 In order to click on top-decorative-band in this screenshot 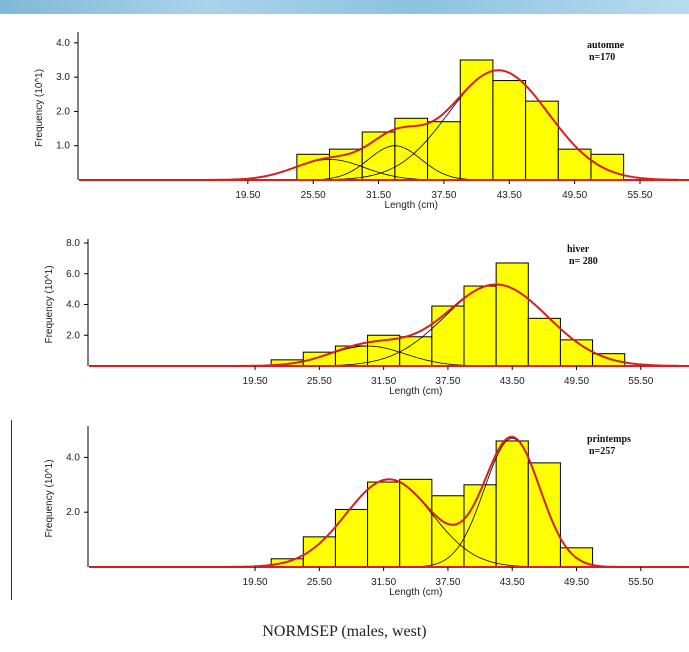, I will do `click(344, 7)`.